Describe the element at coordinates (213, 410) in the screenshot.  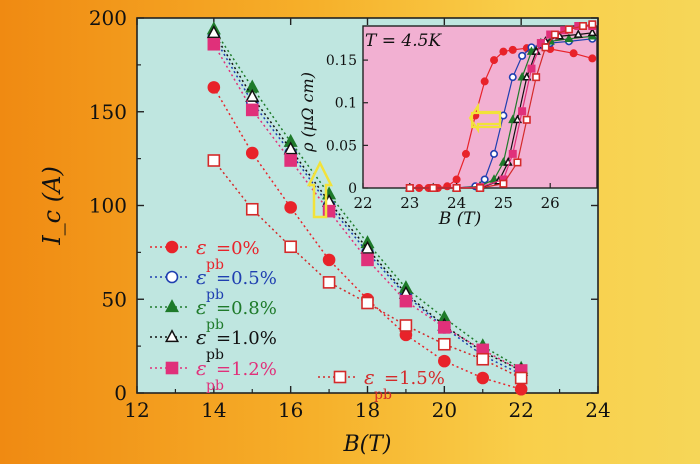
I see `x-tick-label: 14` at that location.